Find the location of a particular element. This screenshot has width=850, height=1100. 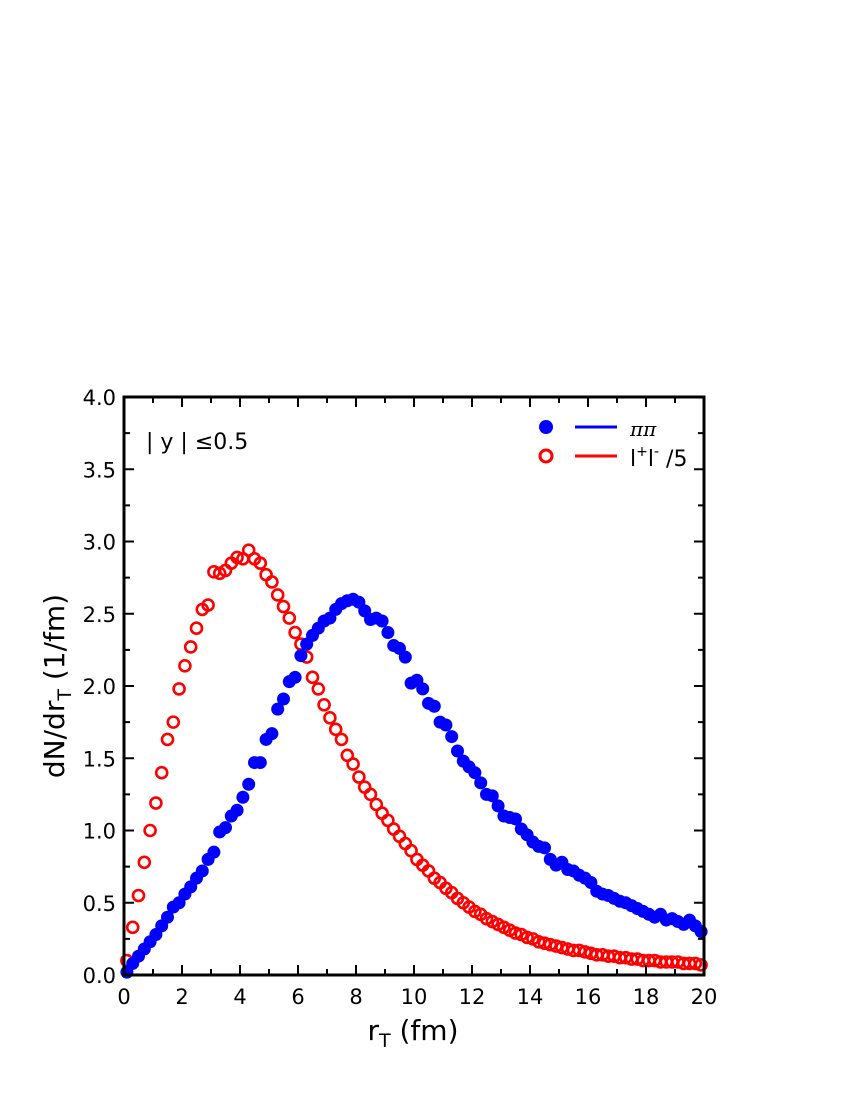

y-tick-labels: 0.0 0.5 1.0 1.5 2.0 2.5 3.0 3.5 4.0 is located at coordinates (99, 687).